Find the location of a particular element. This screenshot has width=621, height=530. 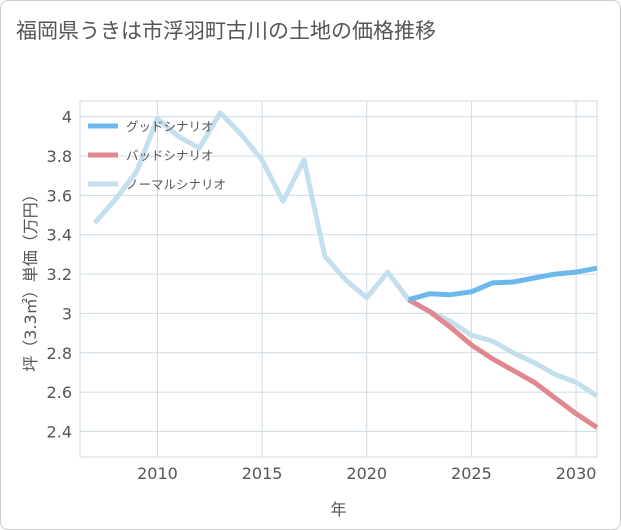

y-tick-label: 2.8 is located at coordinates (59, 353).